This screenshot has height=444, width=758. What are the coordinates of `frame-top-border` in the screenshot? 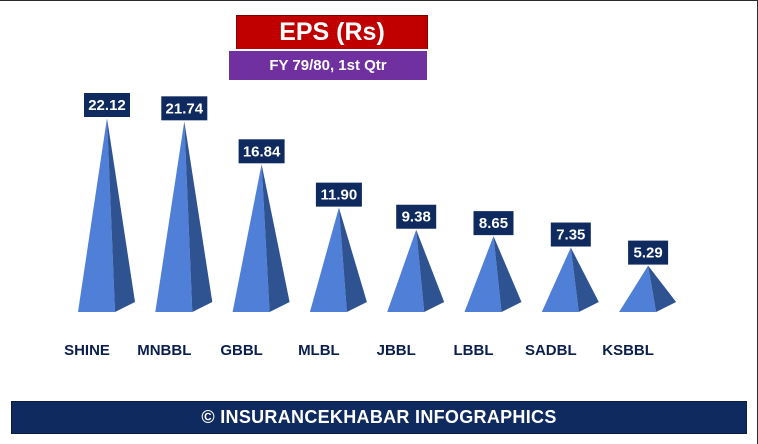 It's located at (379, 0).